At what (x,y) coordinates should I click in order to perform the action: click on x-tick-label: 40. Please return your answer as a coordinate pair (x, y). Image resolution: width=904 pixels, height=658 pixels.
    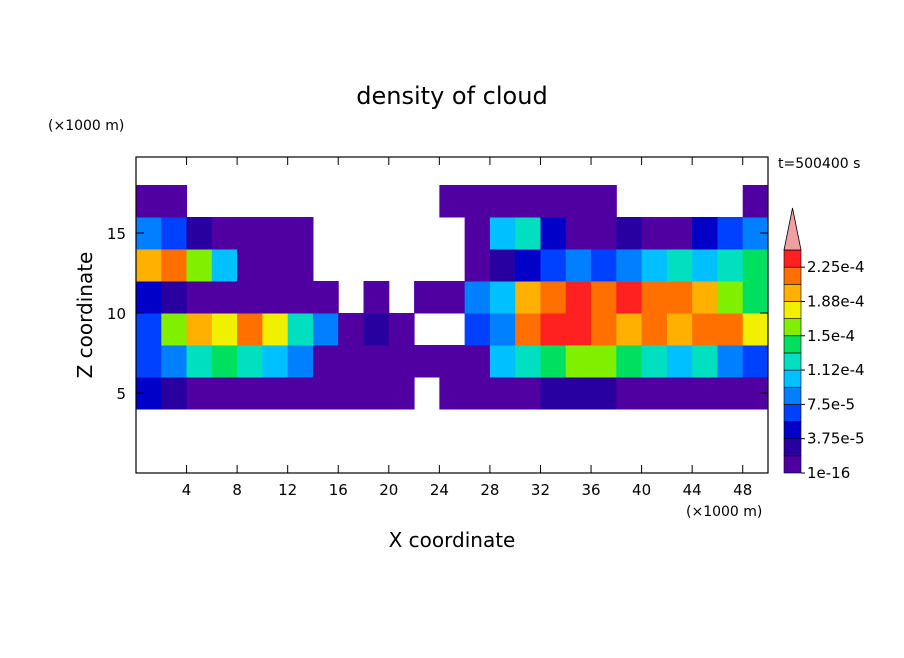
    Looking at the image, I should click on (641, 490).